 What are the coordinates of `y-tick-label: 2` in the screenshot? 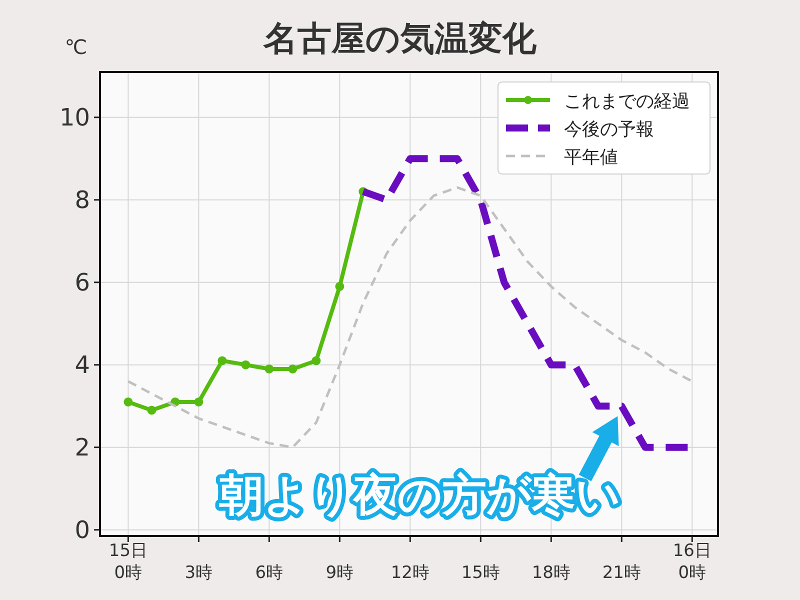 It's located at (82, 447).